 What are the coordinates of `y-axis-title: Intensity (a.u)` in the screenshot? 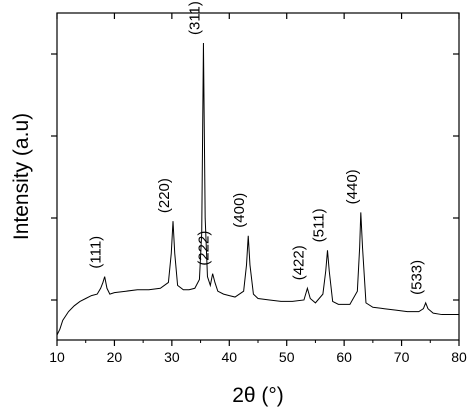 It's located at (21, 176).